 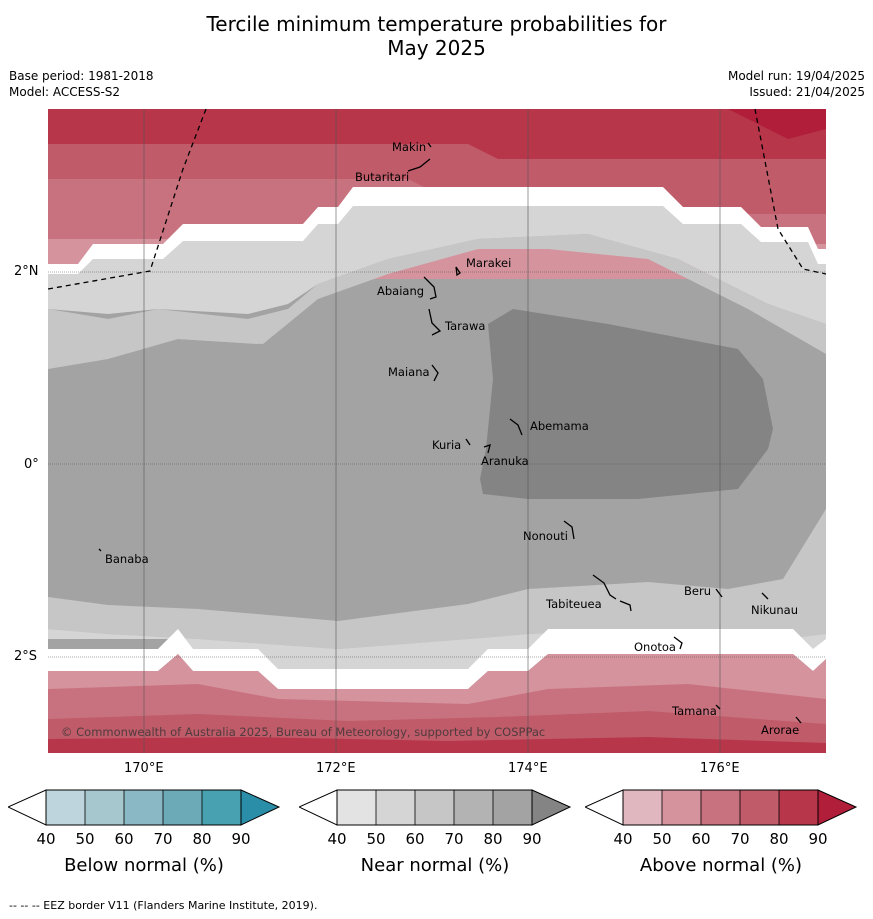 I want to click on colorbar-near-title: Near normal (%), so click(x=435, y=865).